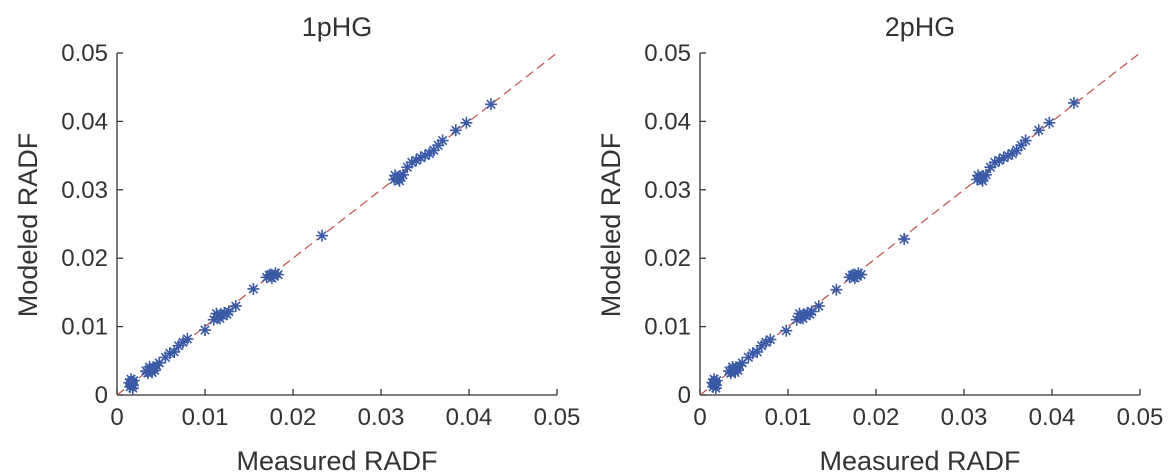 The image size is (1170, 475). What do you see at coordinates (84, 190) in the screenshot?
I see `y-tick-label: 0.03` at bounding box center [84, 190].